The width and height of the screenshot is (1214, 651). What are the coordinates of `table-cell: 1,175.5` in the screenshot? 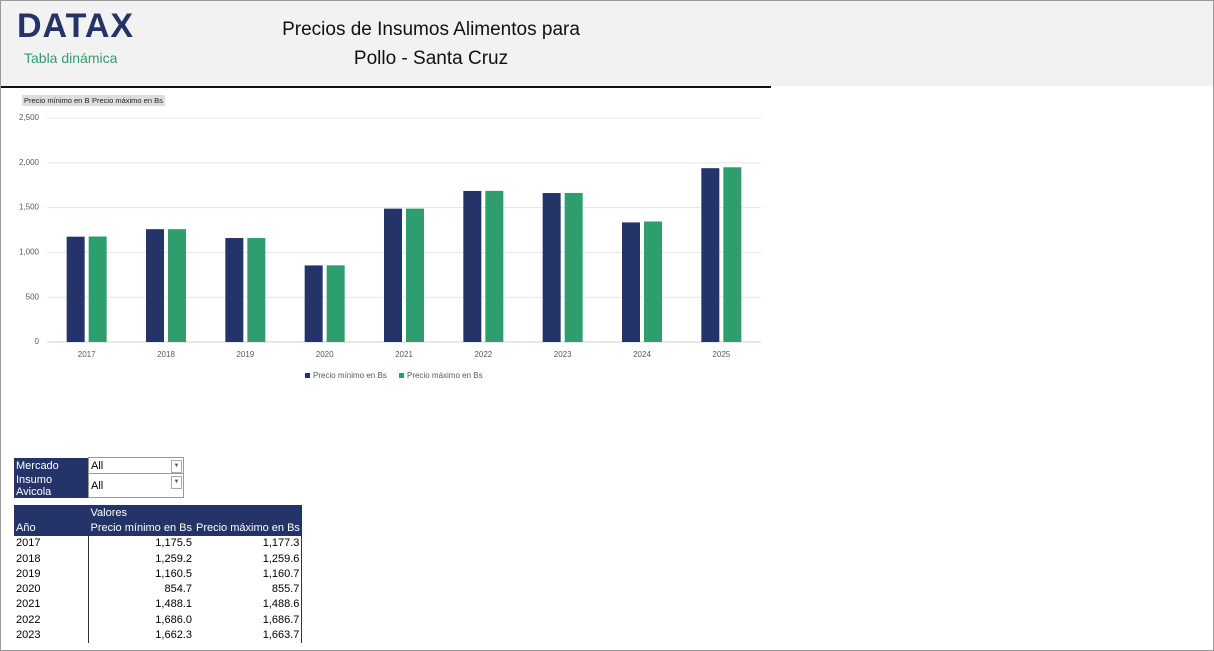 It's located at (140, 543).